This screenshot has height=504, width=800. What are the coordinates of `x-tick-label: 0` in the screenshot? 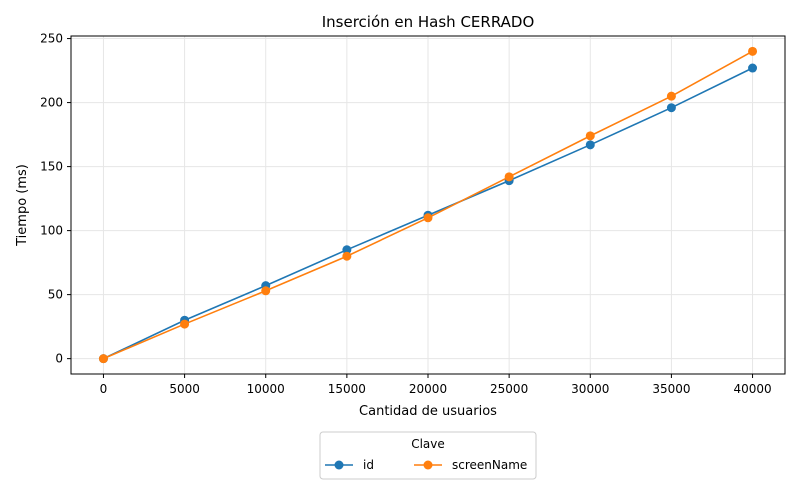 It's located at (104, 389).